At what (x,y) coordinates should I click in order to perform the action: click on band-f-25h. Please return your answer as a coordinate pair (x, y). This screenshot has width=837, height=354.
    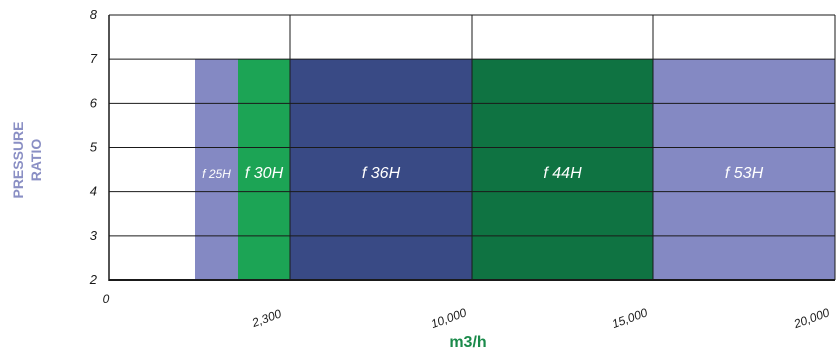
    Looking at the image, I should click on (216, 169).